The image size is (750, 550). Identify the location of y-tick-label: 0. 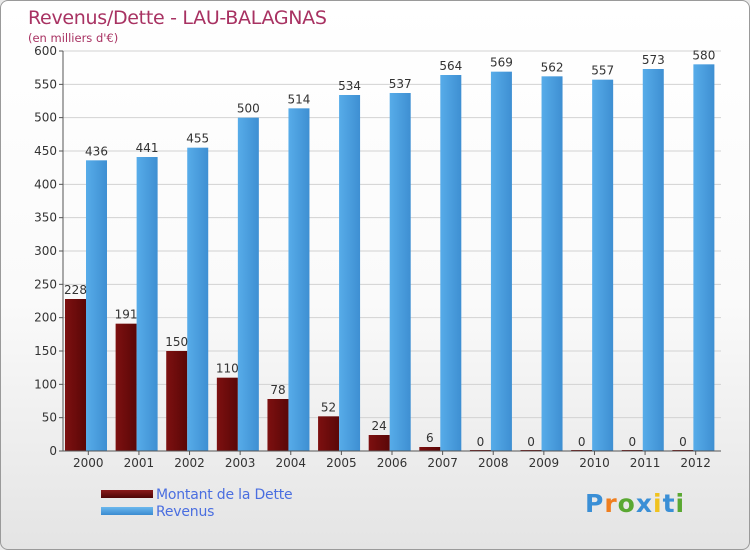
(53, 451).